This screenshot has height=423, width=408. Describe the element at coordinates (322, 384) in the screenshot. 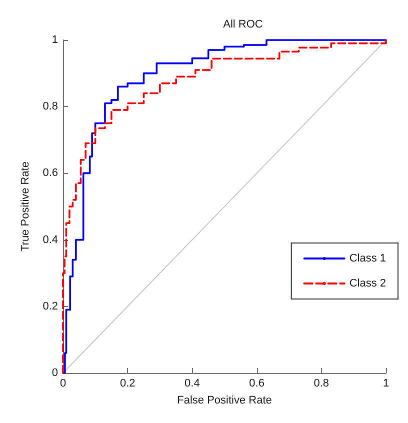

I see `x-tick-label: 0.8` at that location.